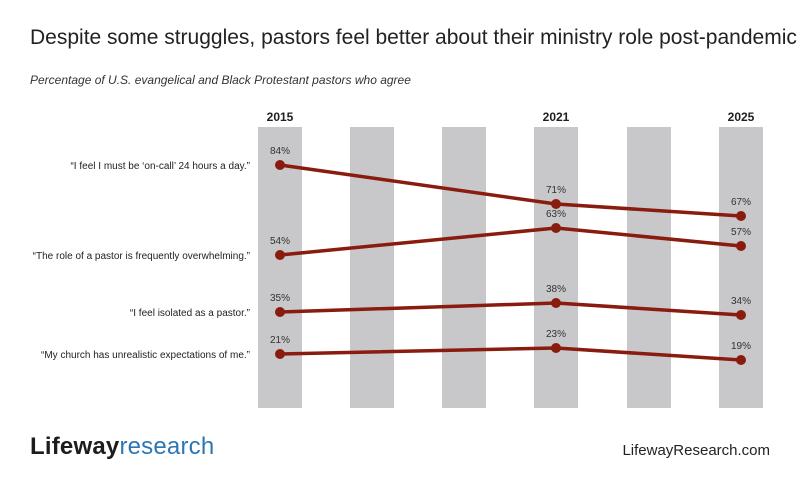  Describe the element at coordinates (741, 346) in the screenshot. I see `data-label: 19%` at that location.